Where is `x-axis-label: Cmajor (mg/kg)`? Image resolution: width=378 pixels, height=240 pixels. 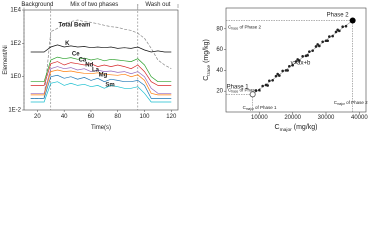 x-axis-label: Cmajor (mg/kg) is located at coordinates (296, 128).